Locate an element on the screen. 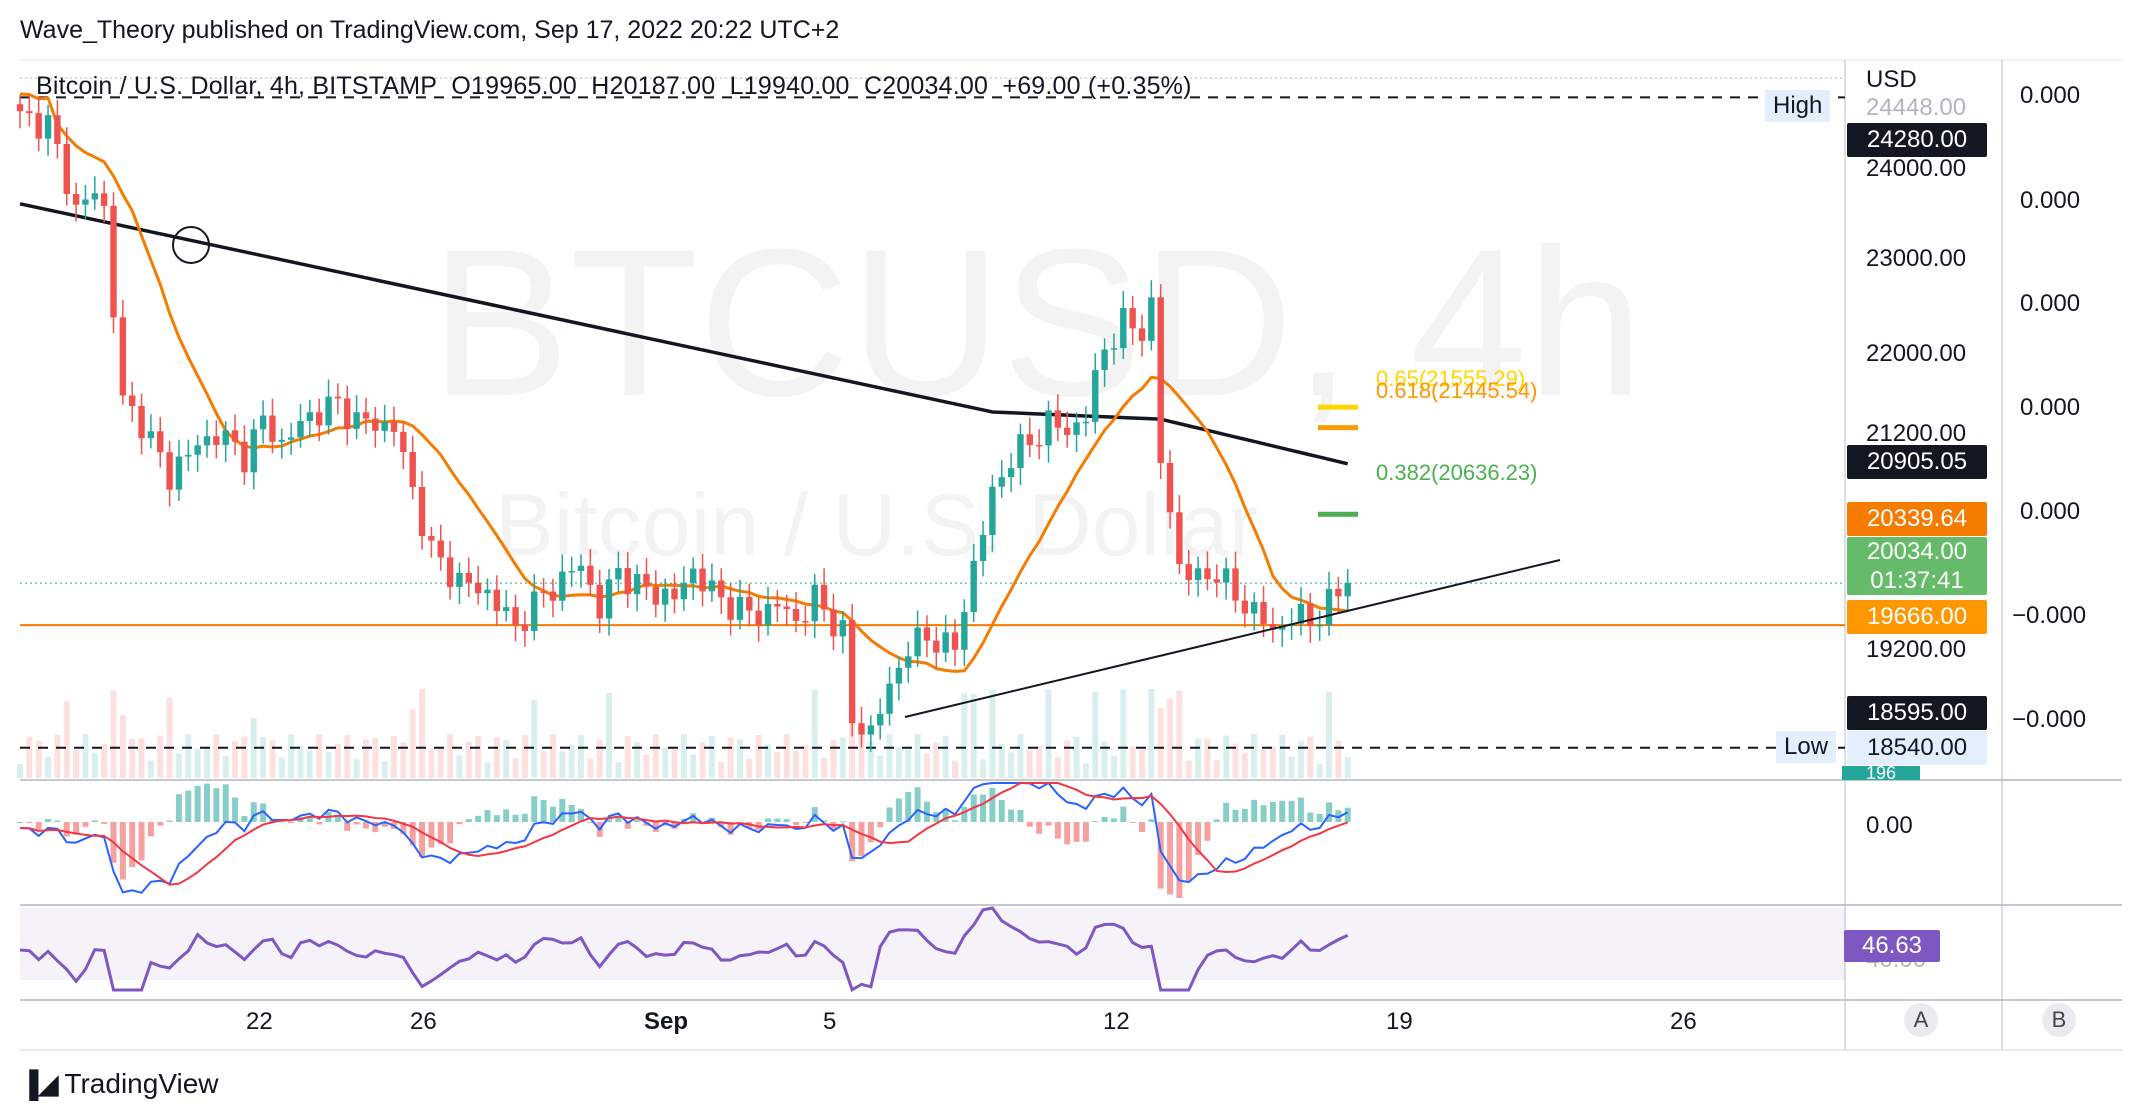 This screenshot has width=2142, height=1118. tradingview-logo: ▐◢ TradingView is located at coordinates (119, 1084).